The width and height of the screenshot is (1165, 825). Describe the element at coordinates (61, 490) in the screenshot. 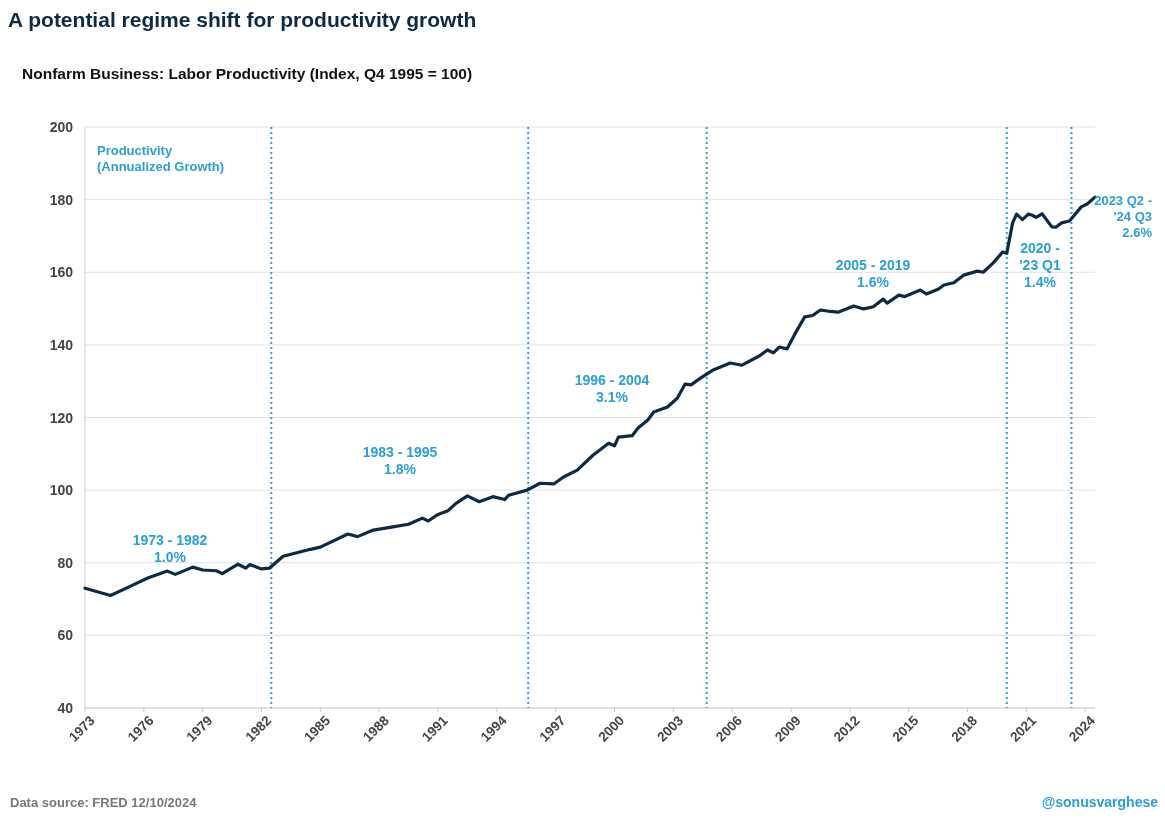

I see `y-tick-label: 100` at that location.